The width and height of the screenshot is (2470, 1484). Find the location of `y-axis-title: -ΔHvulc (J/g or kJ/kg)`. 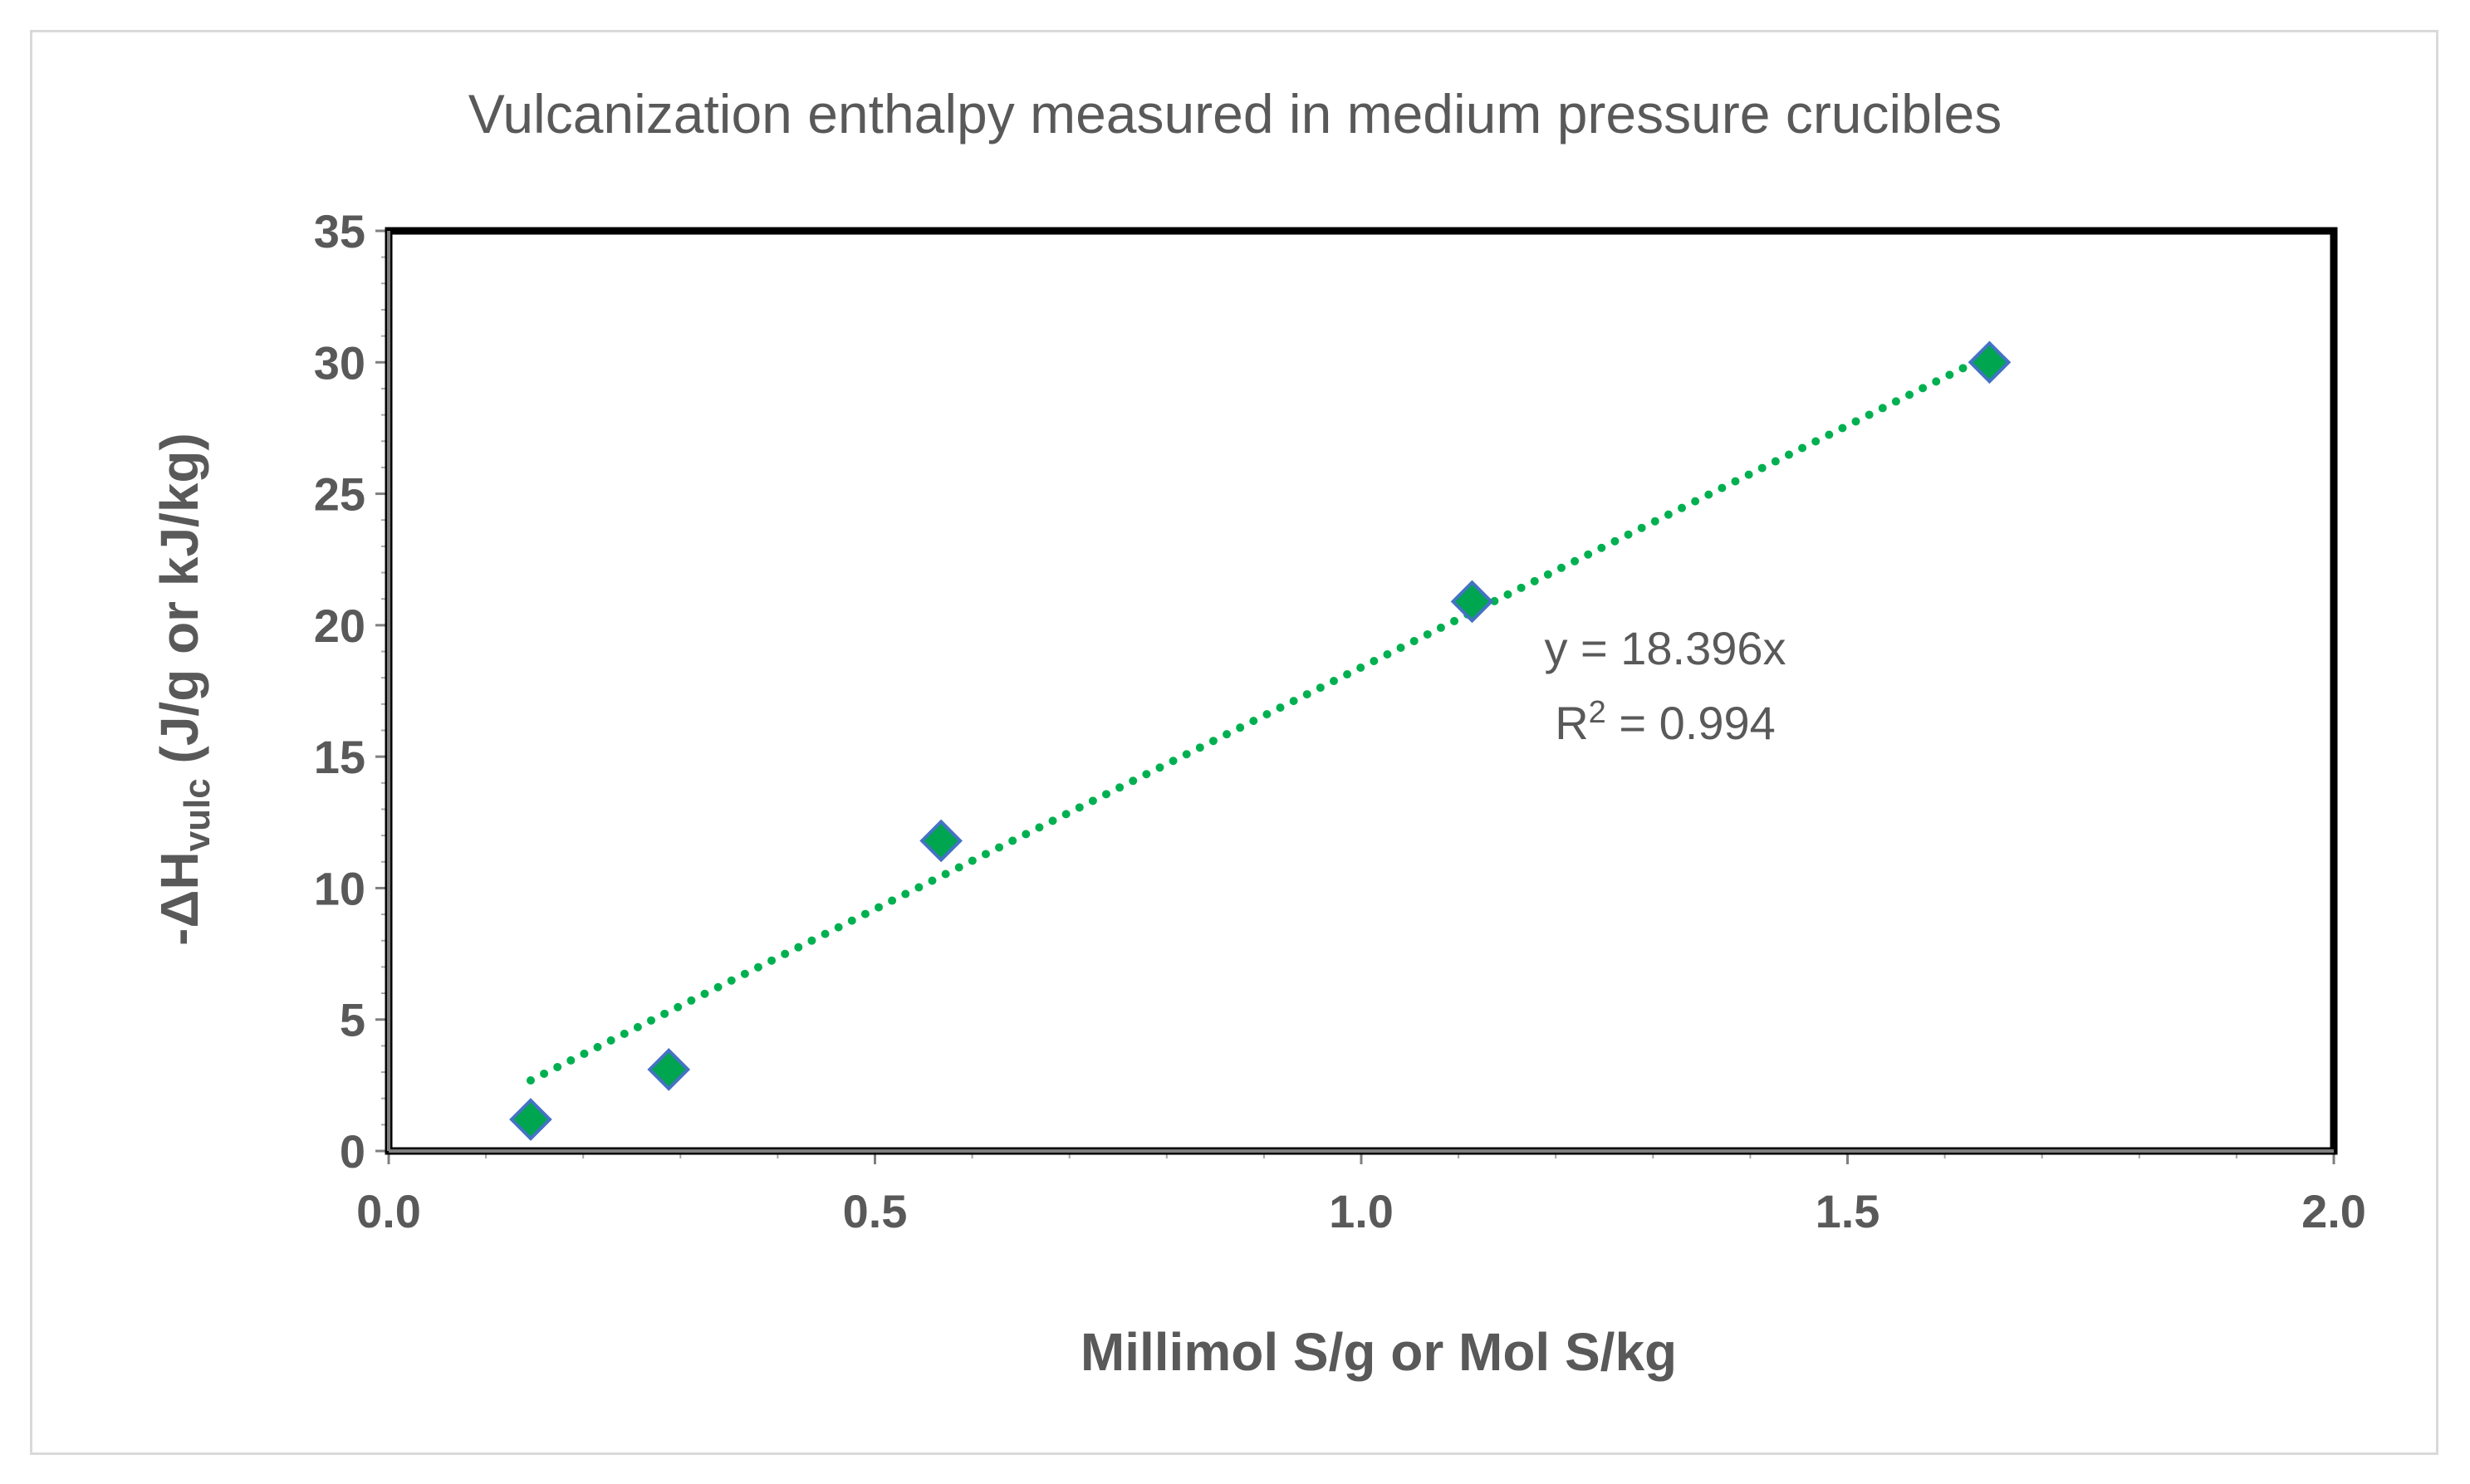

y-axis-title: -ΔHvulc (J/g or kJ/kg) is located at coordinates (183, 689).